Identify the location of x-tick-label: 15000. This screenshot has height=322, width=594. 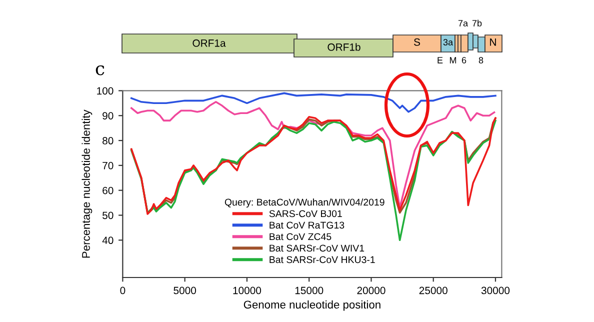
(309, 290).